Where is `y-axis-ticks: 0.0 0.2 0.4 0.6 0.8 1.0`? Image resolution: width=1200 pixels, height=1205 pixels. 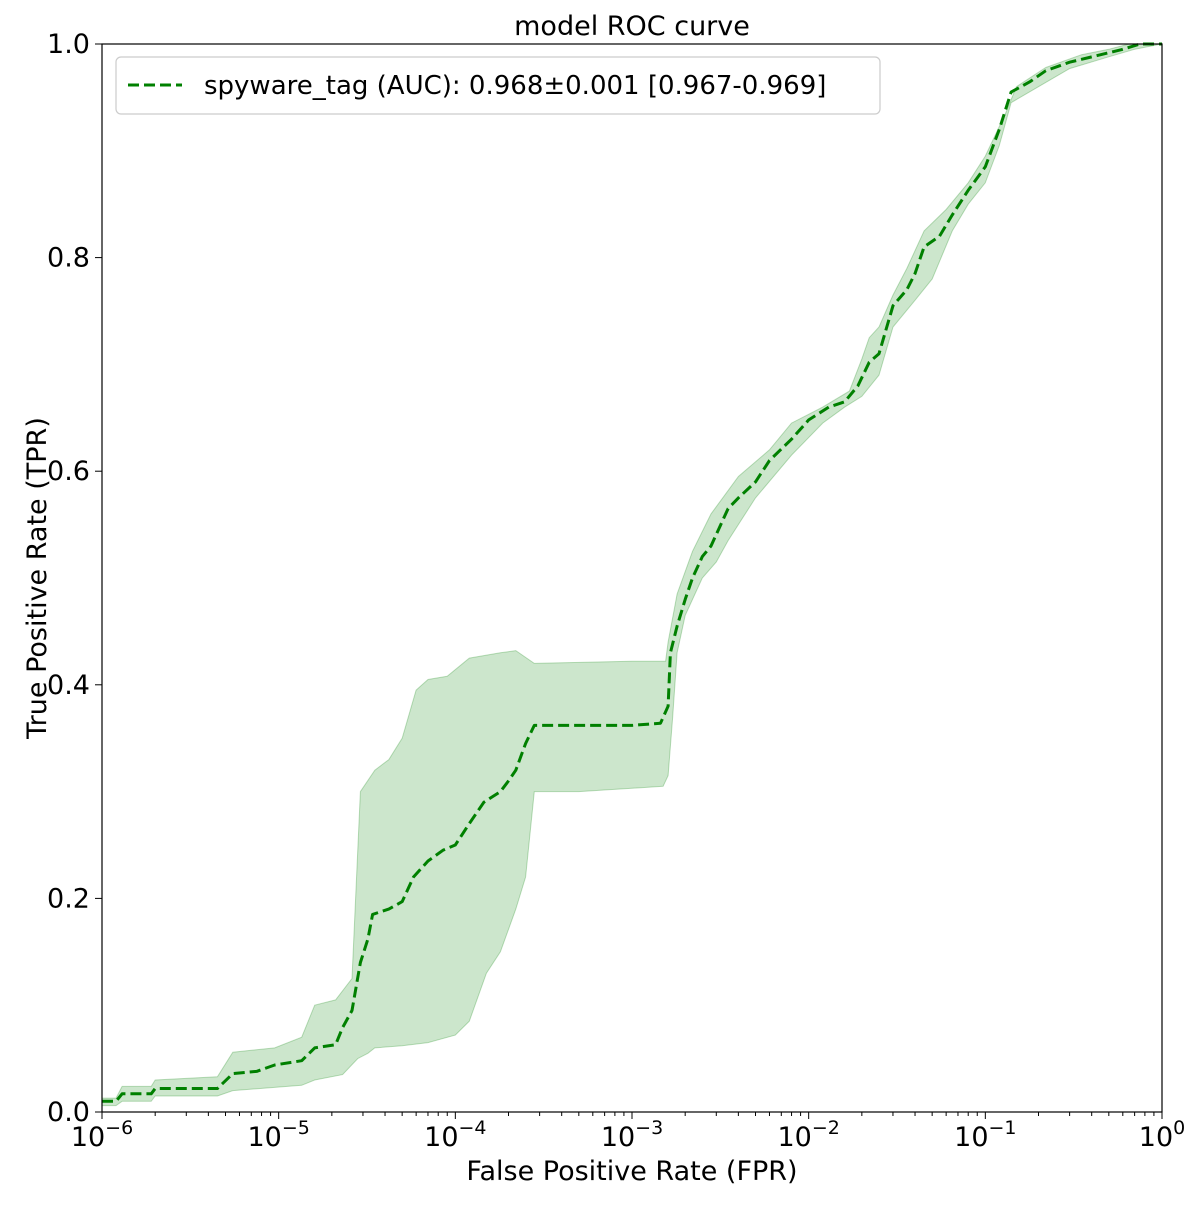 y-axis-ticks: 0.0 0.2 0.4 0.6 0.8 1.0 is located at coordinates (74, 578).